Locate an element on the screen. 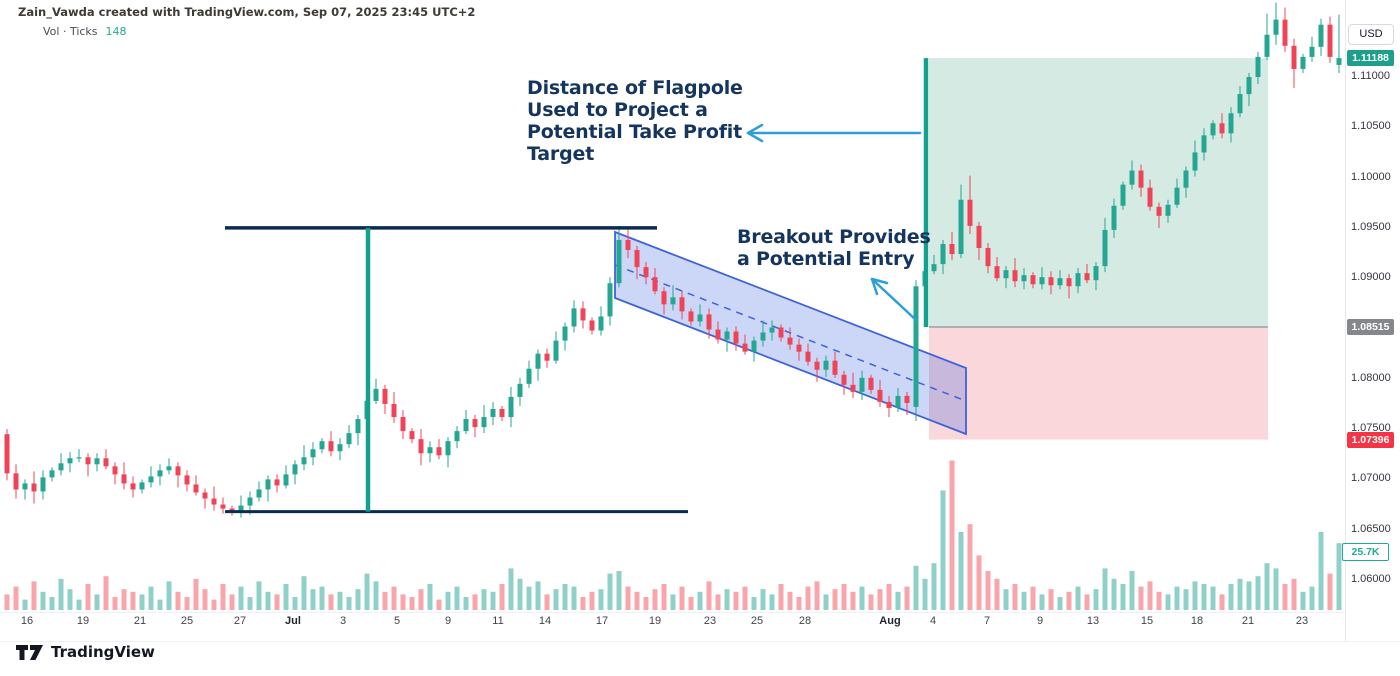 Image resolution: width=1400 pixels, height=676 pixels. flagpole-distance-arrow-head is located at coordinates (755, 133).